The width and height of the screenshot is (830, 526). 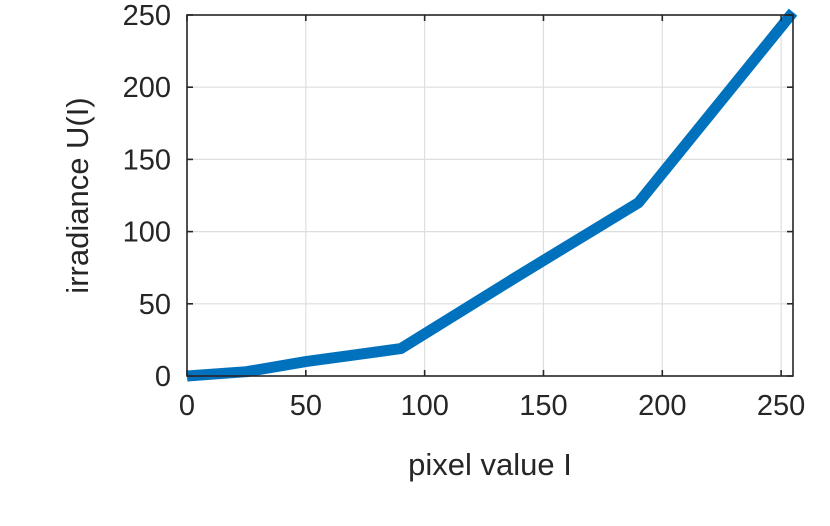 I want to click on x-tick-label: 150, so click(x=543, y=406).